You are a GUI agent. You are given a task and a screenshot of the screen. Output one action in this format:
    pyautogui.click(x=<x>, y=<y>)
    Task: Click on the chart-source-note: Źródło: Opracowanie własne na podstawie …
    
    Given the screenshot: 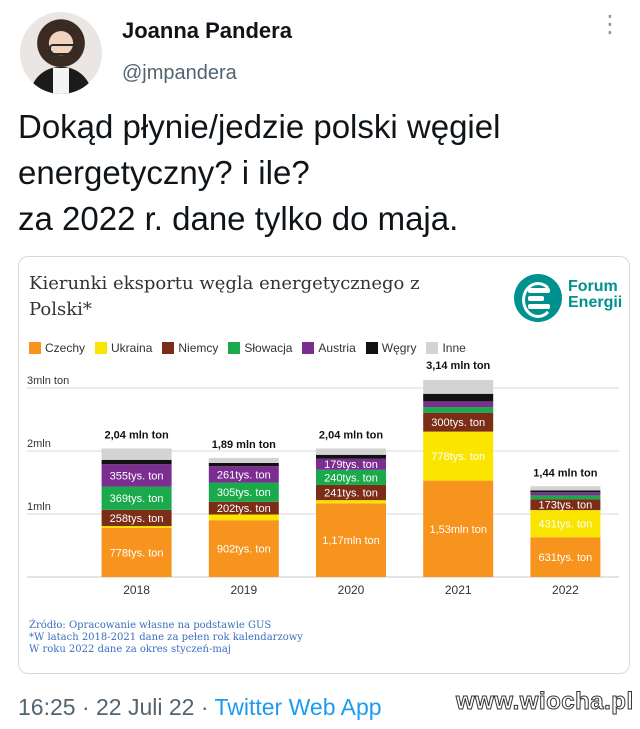 What is the action you would take?
    pyautogui.click(x=166, y=638)
    